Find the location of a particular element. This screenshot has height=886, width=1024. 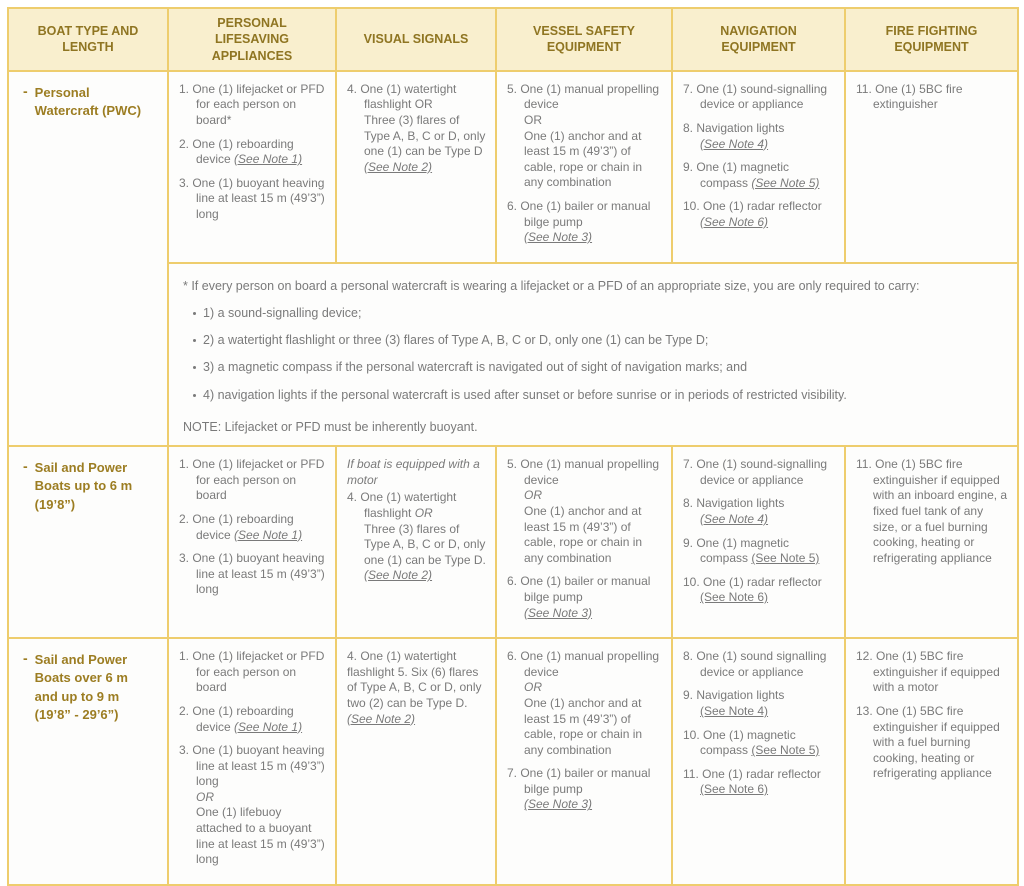

equipment-item: 9. Navigation lights (See Note 4) is located at coordinates (734, 703).